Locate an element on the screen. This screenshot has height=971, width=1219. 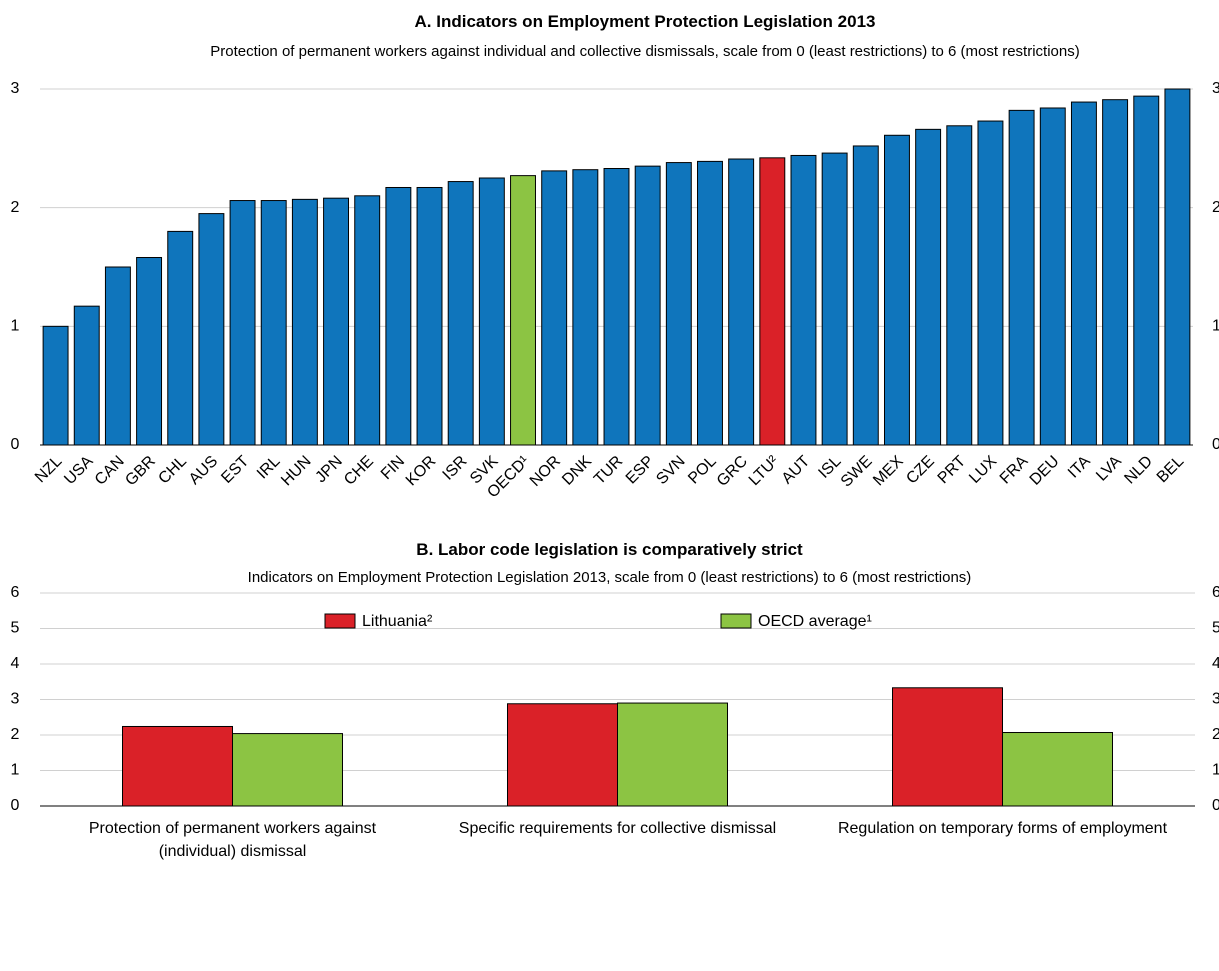
x-tick-label: DNK is located at coordinates (577, 471).